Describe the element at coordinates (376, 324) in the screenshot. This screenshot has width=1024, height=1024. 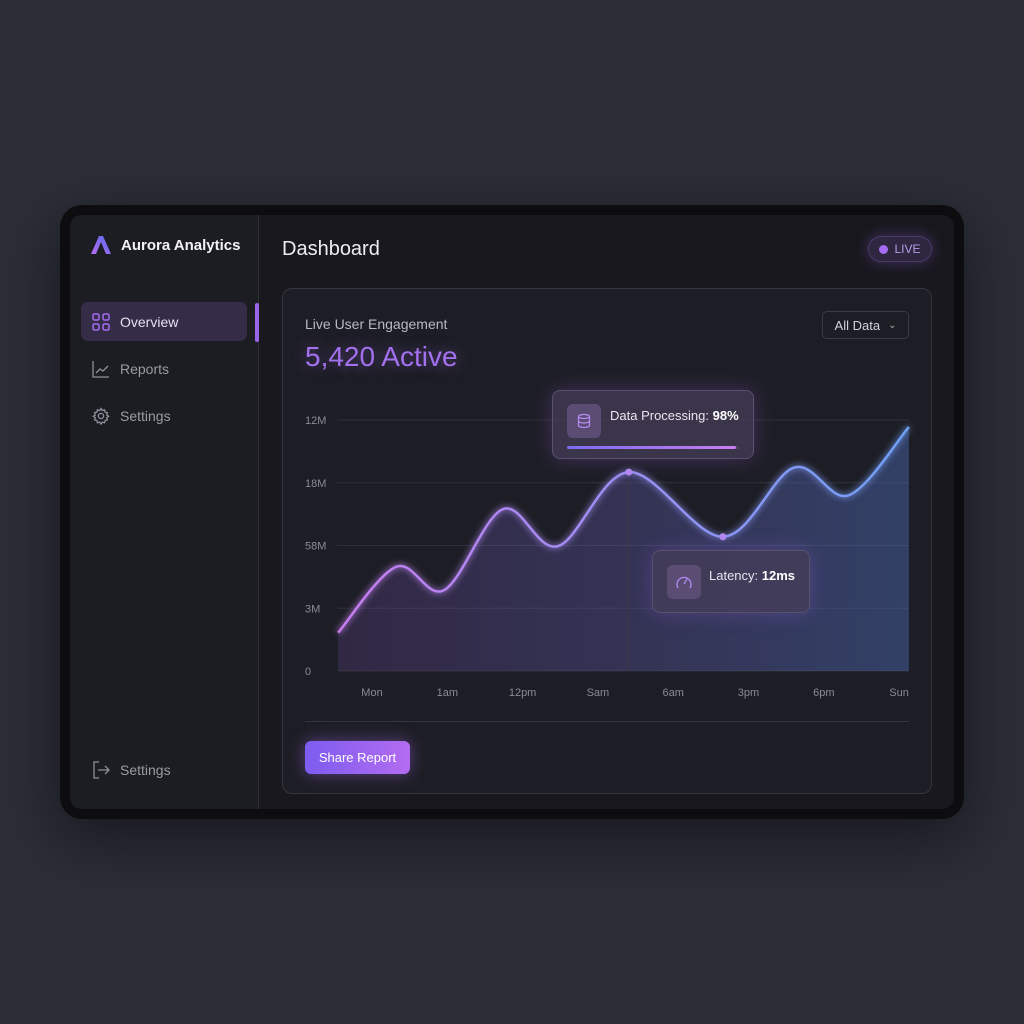
I see `card-label: Live User Engagement` at that location.